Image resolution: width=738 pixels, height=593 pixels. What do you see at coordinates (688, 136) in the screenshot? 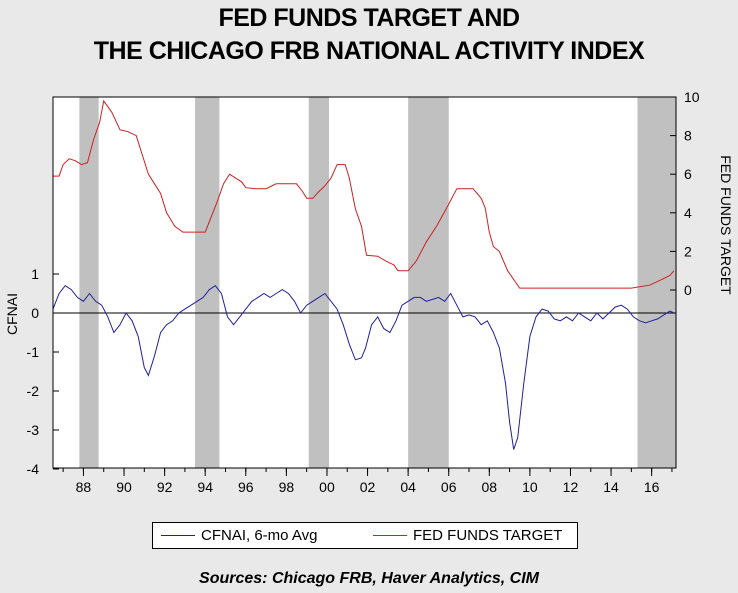
I see `right-tick-label: 8` at bounding box center [688, 136].